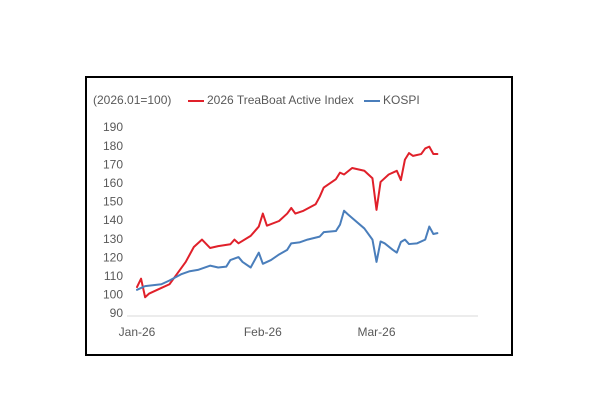 This screenshot has width=590, height=410. I want to click on y-axis-label: (2026.01=100), so click(132, 100).